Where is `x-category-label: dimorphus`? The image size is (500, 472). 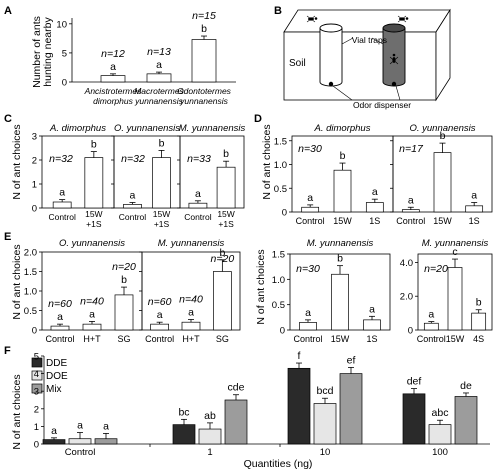
x-category-label: dimorphus is located at coordinates (113, 101).